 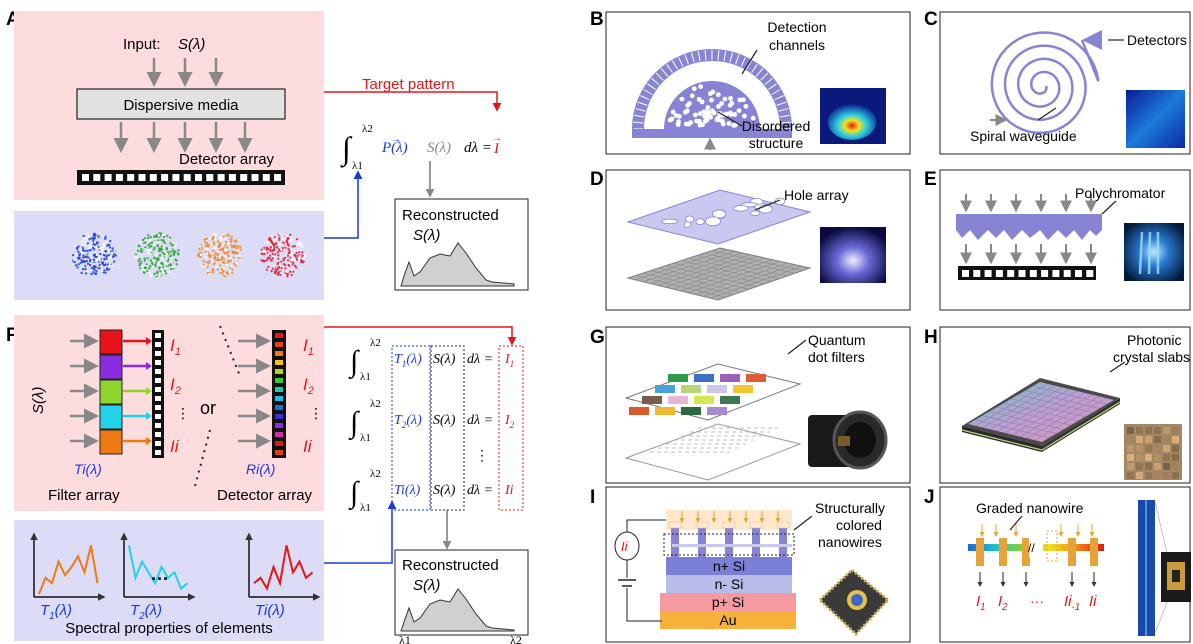 What do you see at coordinates (283, 575) in the screenshot?
I see `spectrum-plot: Ti(λ)` at bounding box center [283, 575].